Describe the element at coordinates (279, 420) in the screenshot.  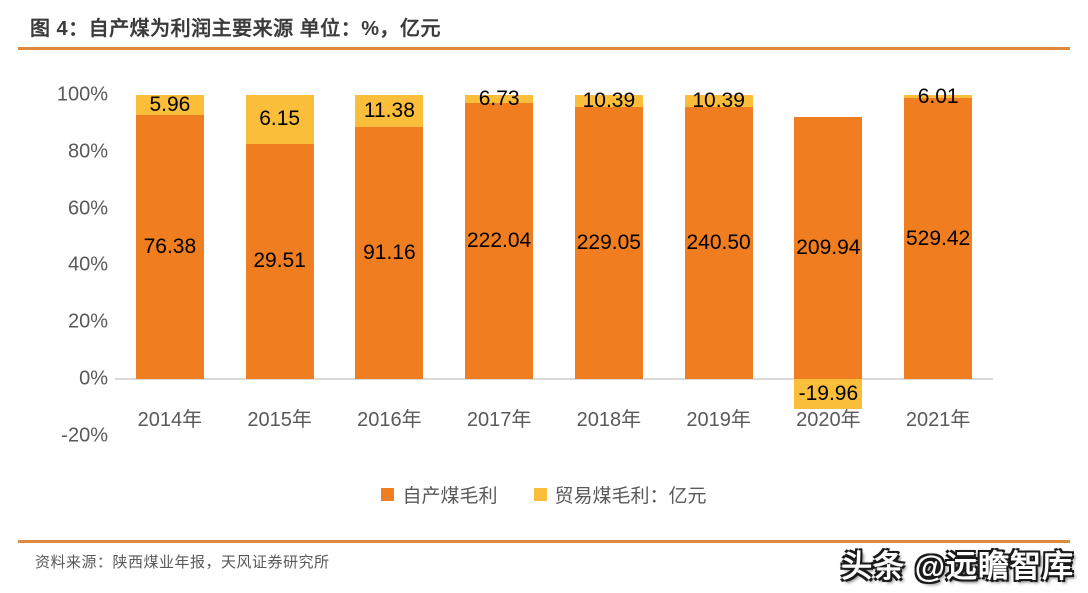
I see `x-axis-label: 2015年` at that location.